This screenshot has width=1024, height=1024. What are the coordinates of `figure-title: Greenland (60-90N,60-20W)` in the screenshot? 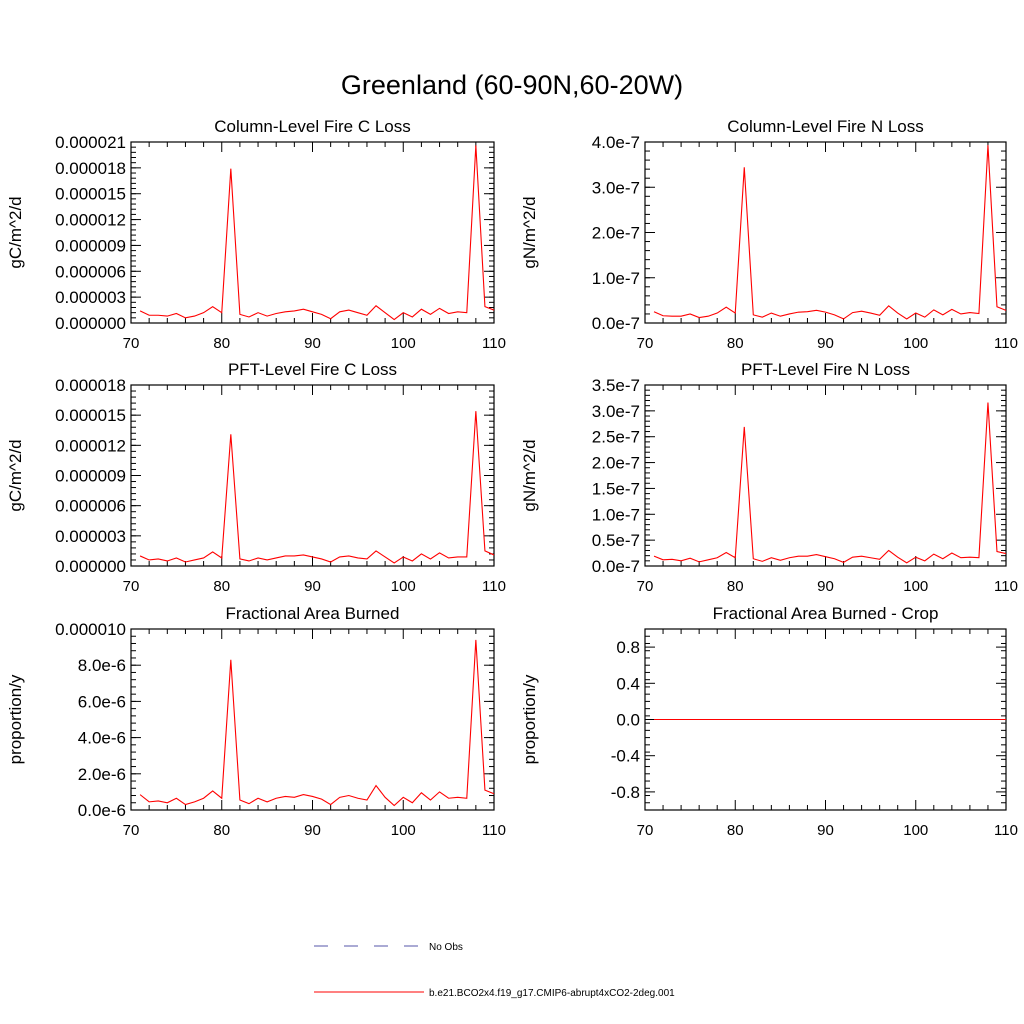 It's located at (512, 85).